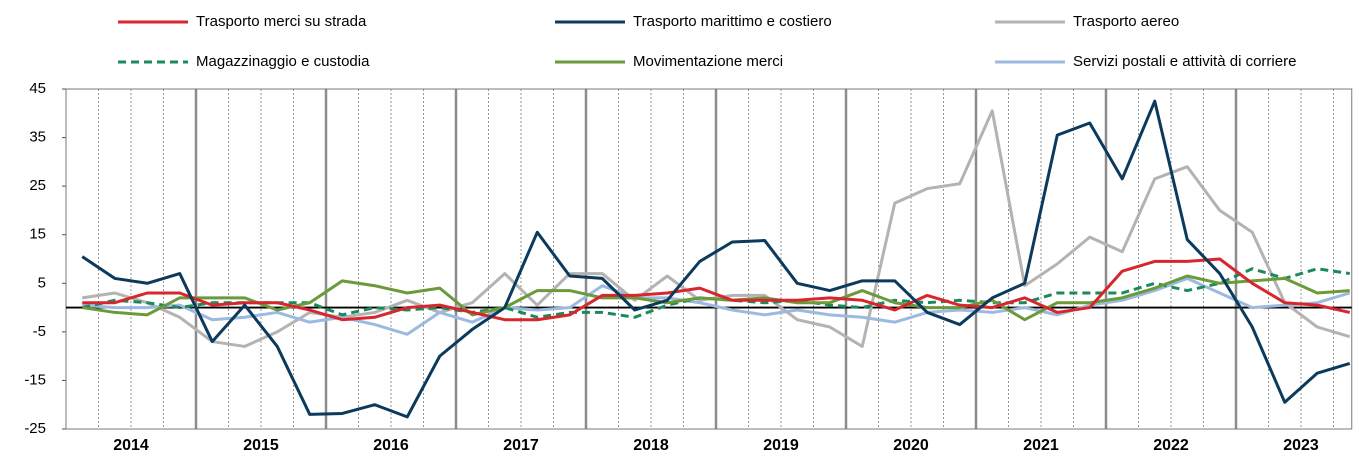 The image size is (1359, 459). Describe the element at coordinates (1126, 21) in the screenshot. I see `legend-label: Trasporto aereo` at that location.